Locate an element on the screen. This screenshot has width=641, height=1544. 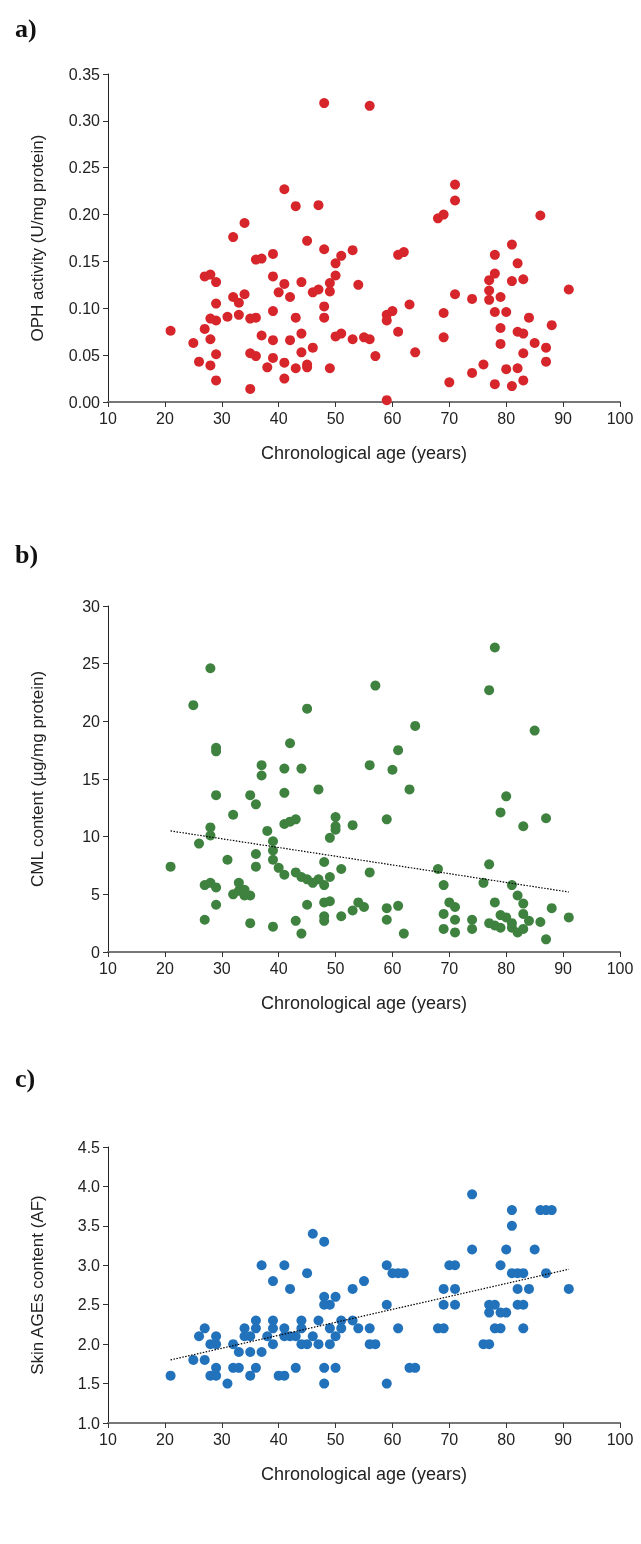
y-tick-label: 4.5 is located at coordinates (89, 1147).